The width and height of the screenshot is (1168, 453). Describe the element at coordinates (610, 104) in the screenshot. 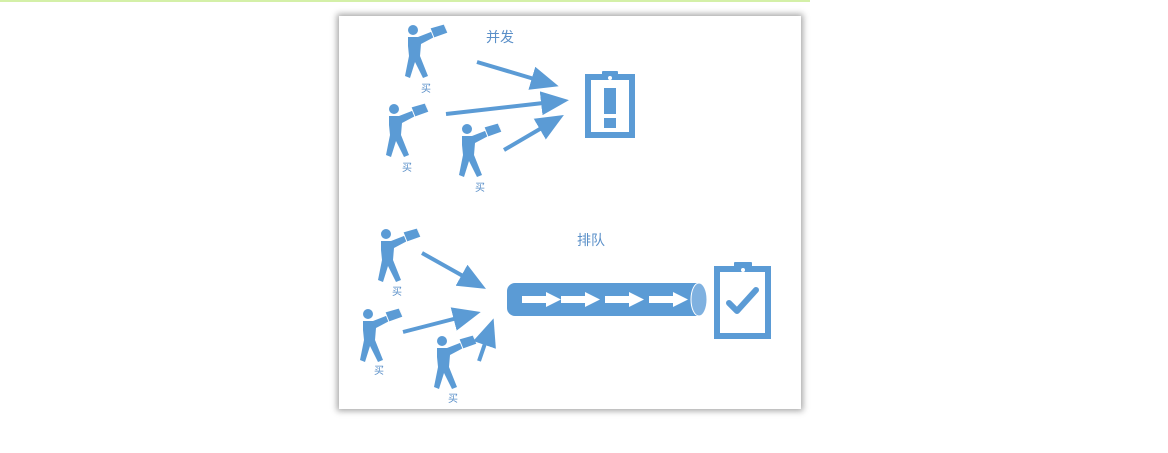

I see `clipboard-alert-icon` at that location.